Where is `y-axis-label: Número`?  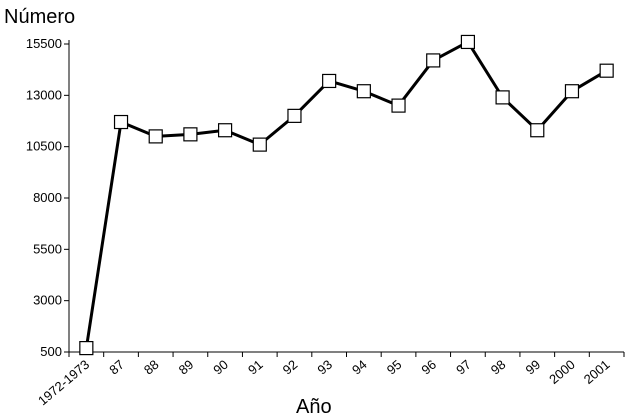 y-axis-label: Número is located at coordinates (40, 17).